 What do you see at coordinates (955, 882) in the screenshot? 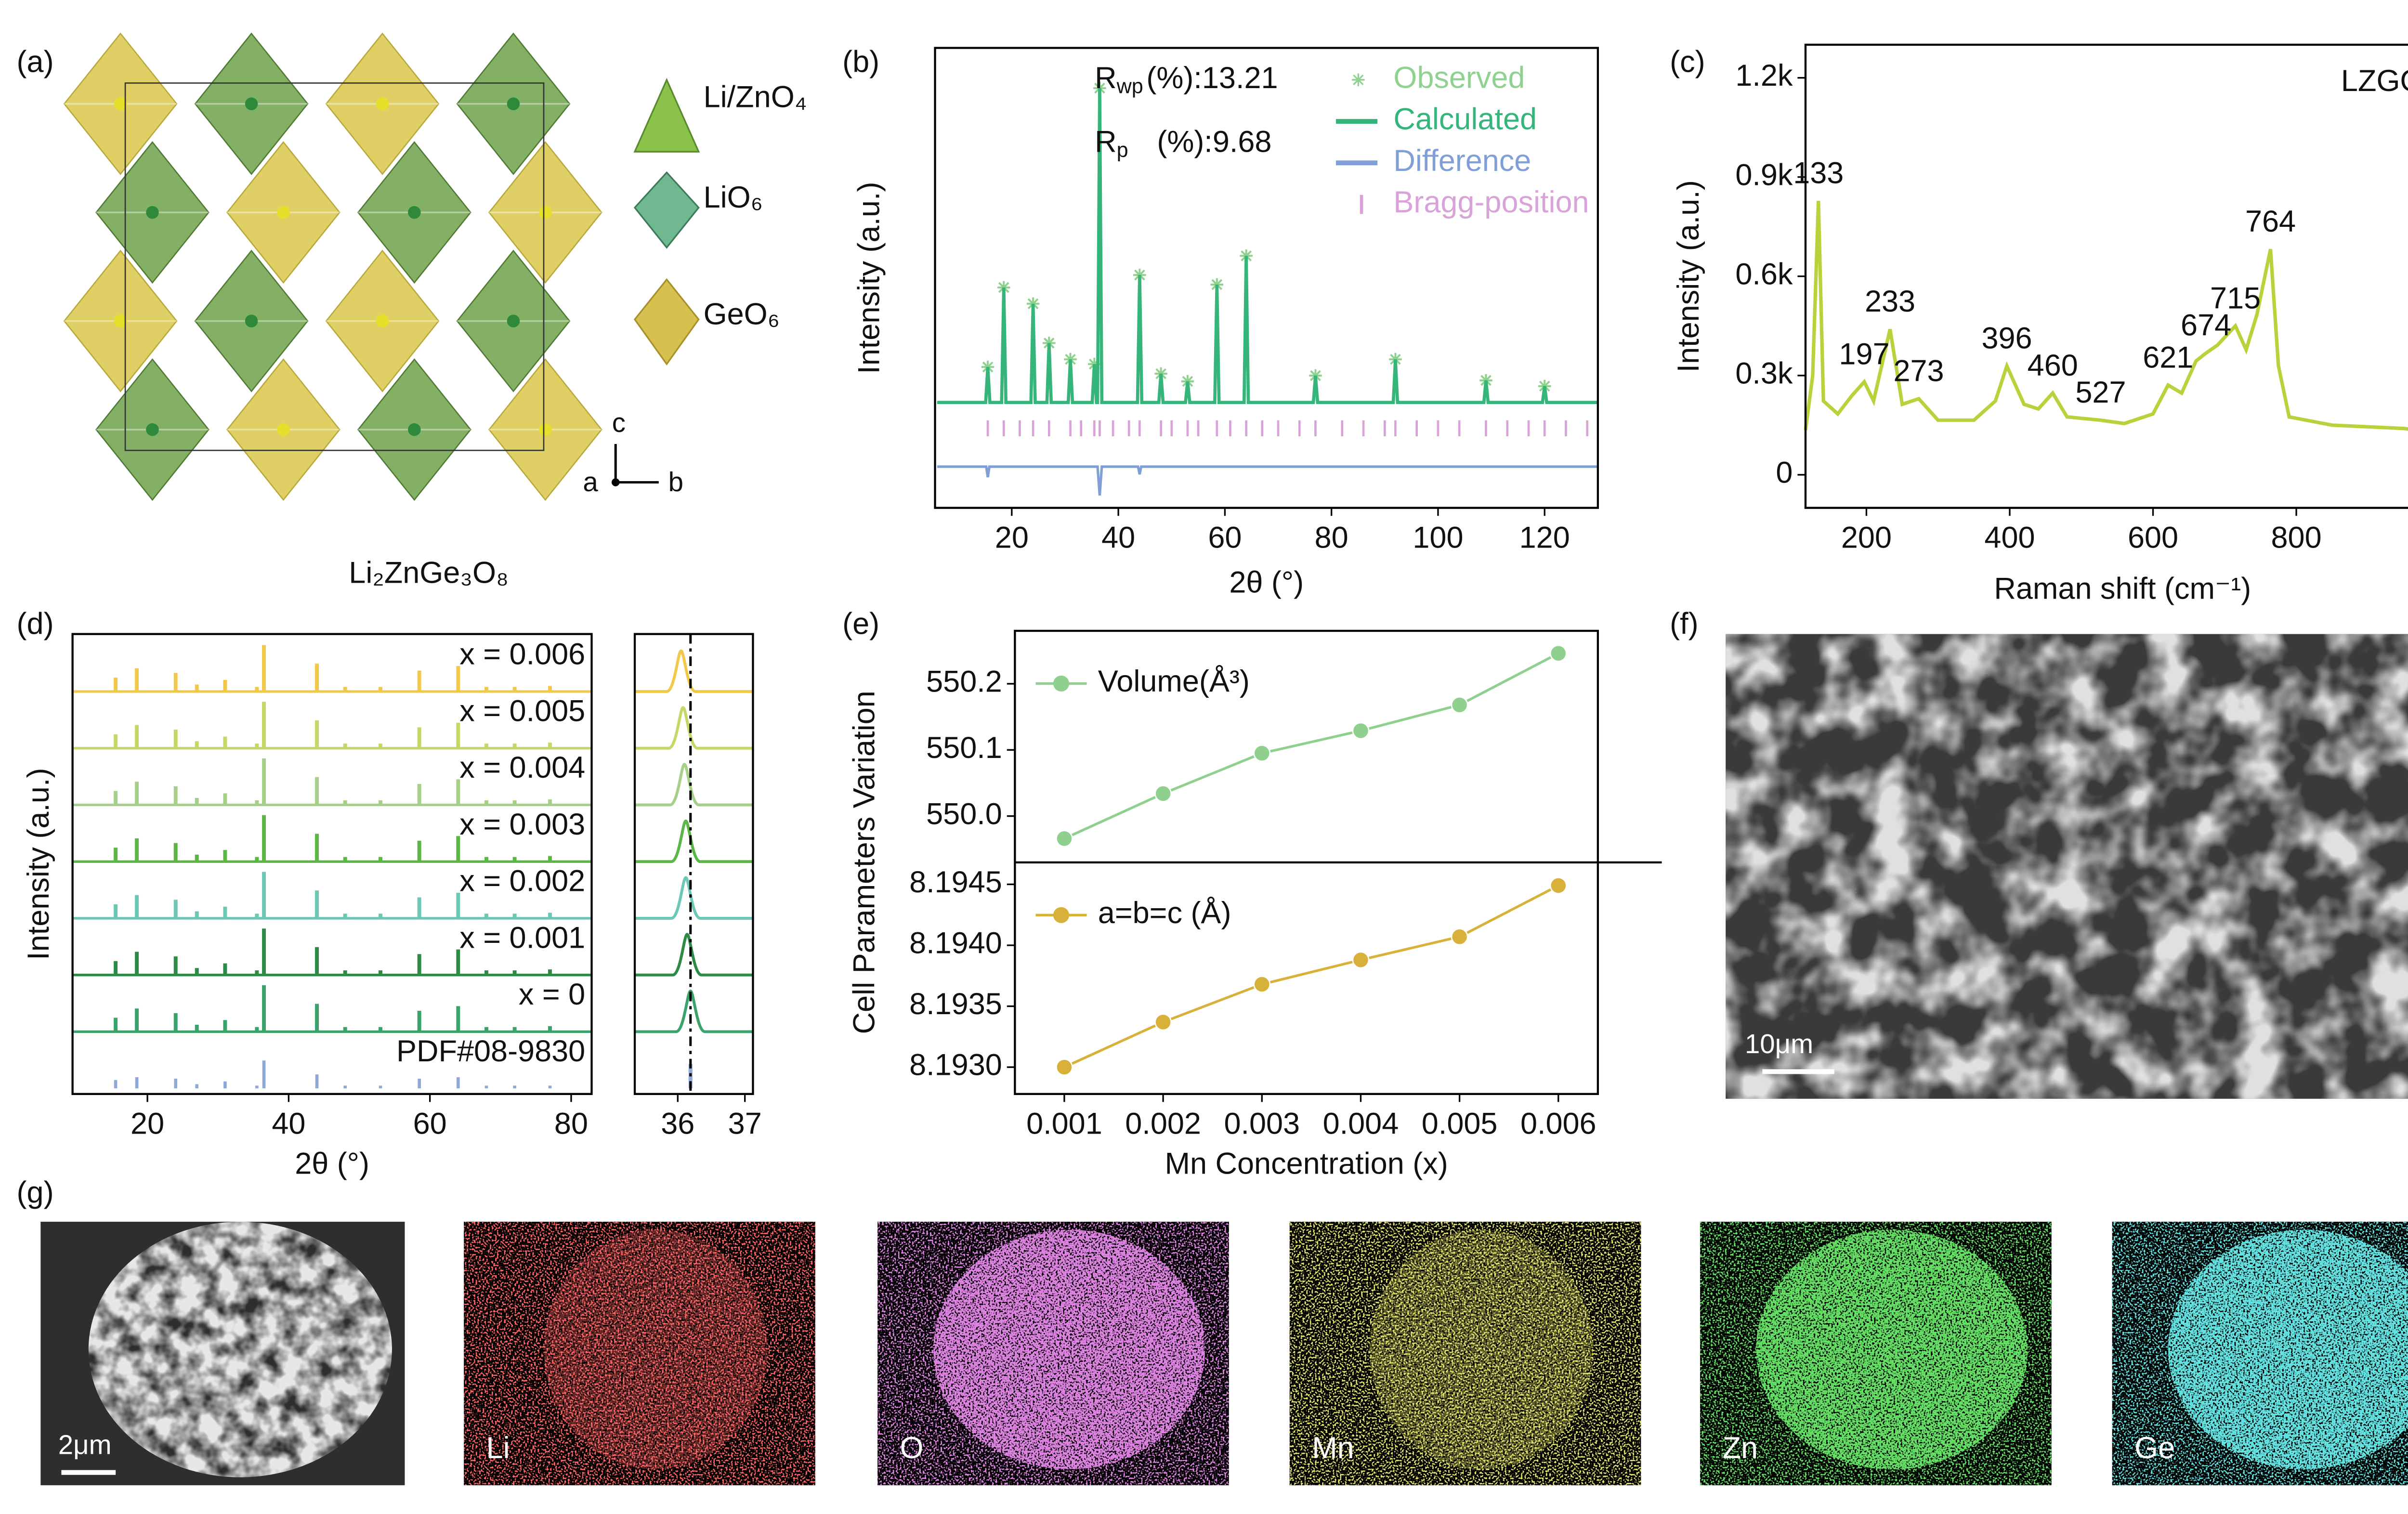
I see `y-tick-label: 8.1945` at bounding box center [955, 882].